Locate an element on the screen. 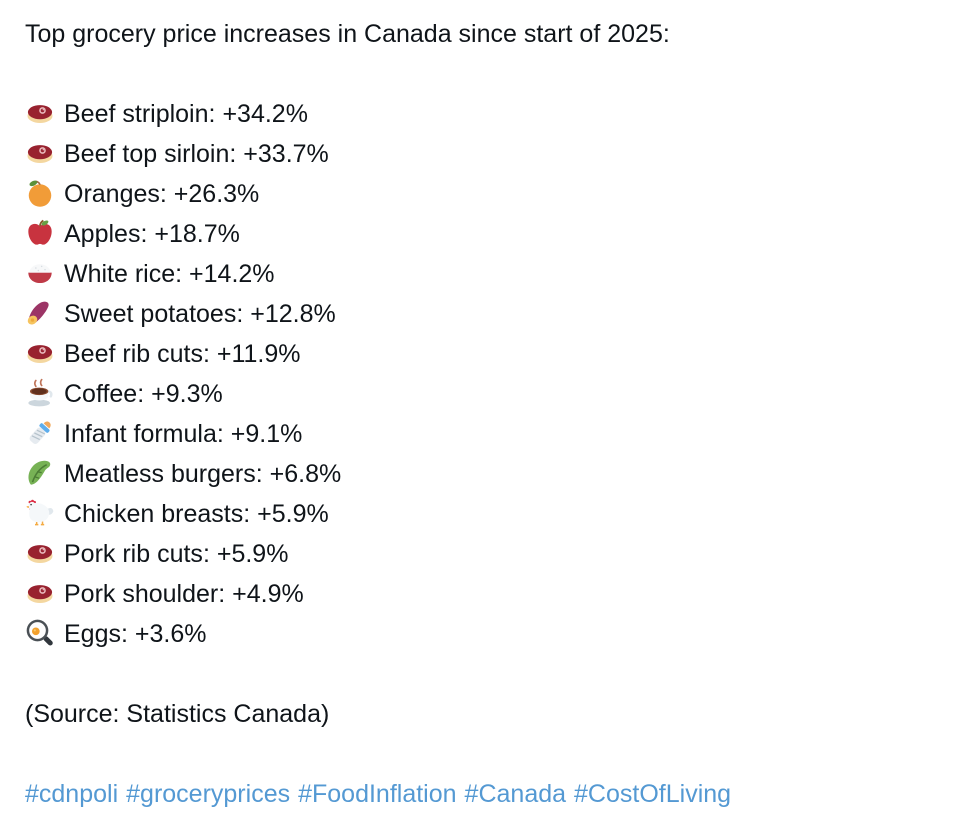 Image resolution: width=980 pixels, height=834 pixels. cooking-egg-icon is located at coordinates (40, 633).